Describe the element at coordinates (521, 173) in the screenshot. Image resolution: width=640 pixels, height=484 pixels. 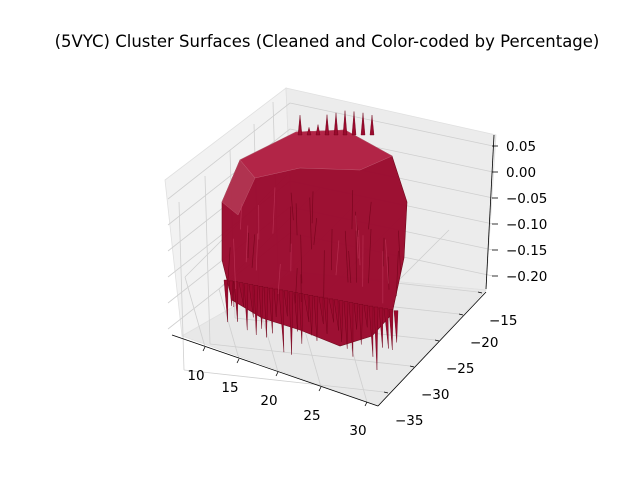
I see `z-tick-label: 0.00` at that location.